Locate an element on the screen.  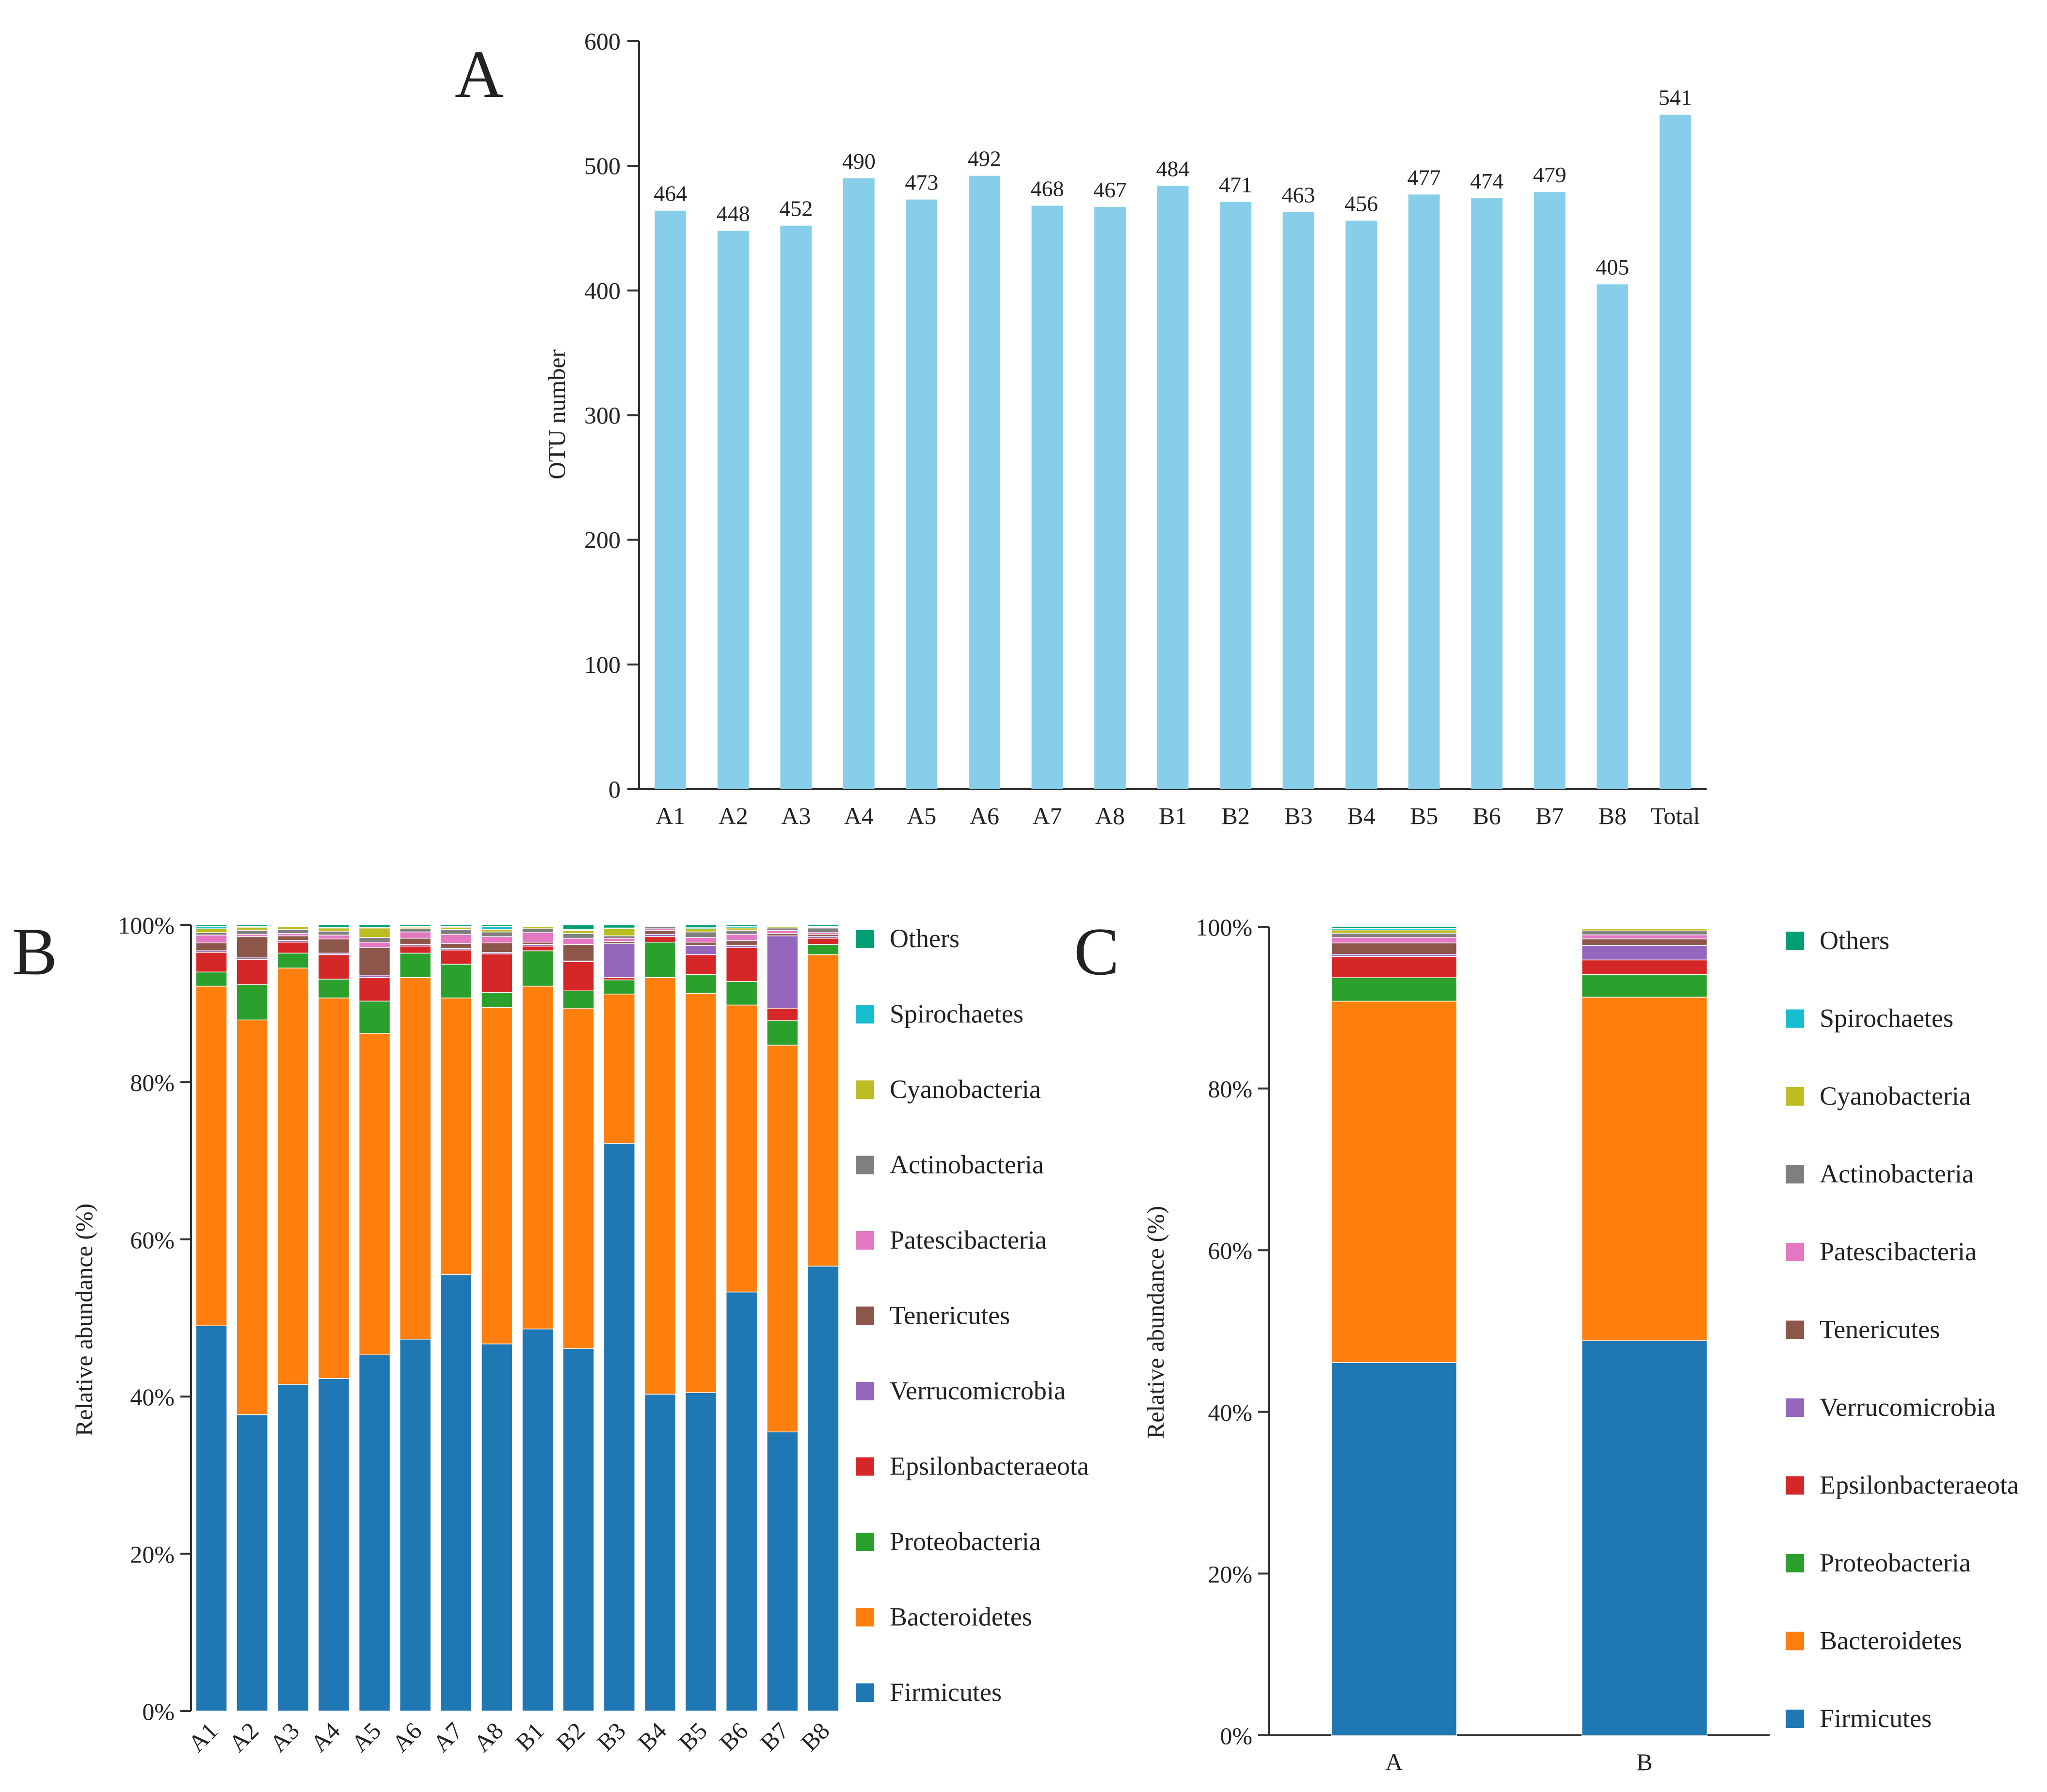
segment-b8-actinobacteria is located at coordinates (823, 930).